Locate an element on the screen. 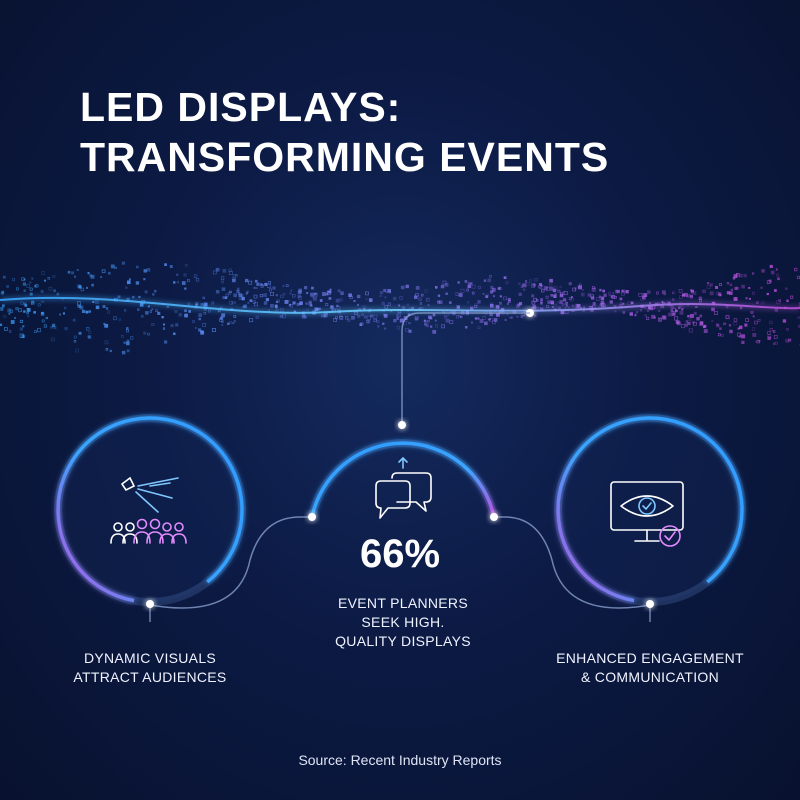 Image resolution: width=800 pixels, height=800 pixels. feature-left-line-2: ATTRACT AUDIENCES is located at coordinates (150, 677).